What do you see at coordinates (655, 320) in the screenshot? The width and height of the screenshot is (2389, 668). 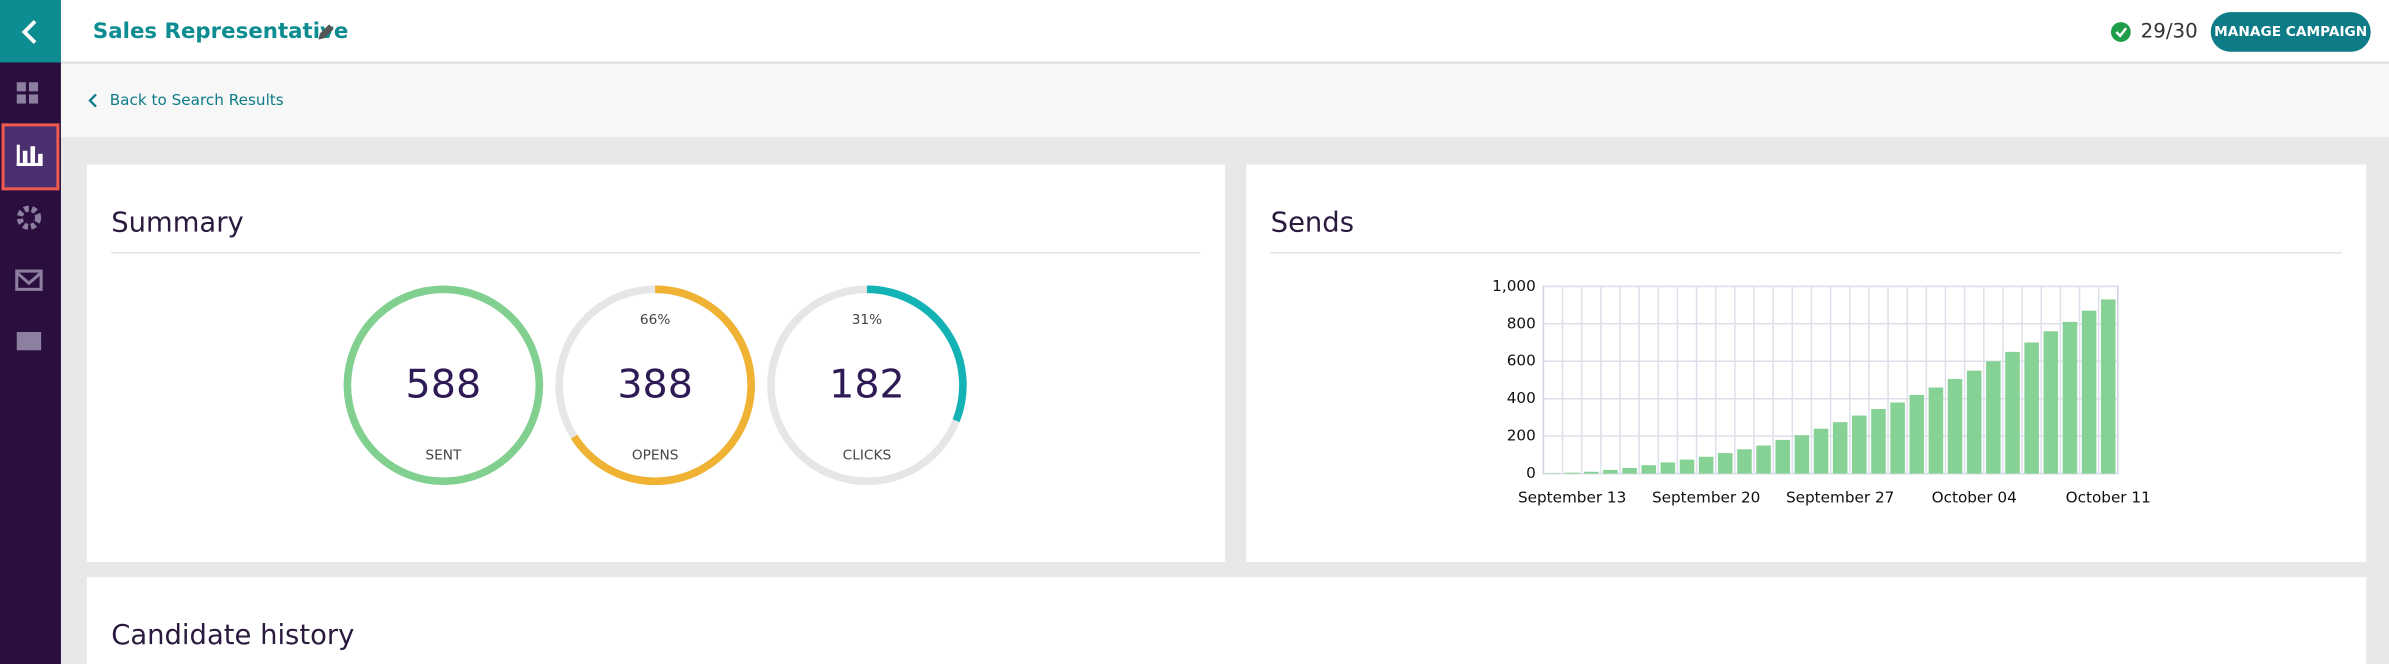 I see `gauge-percent: 66%` at bounding box center [655, 320].